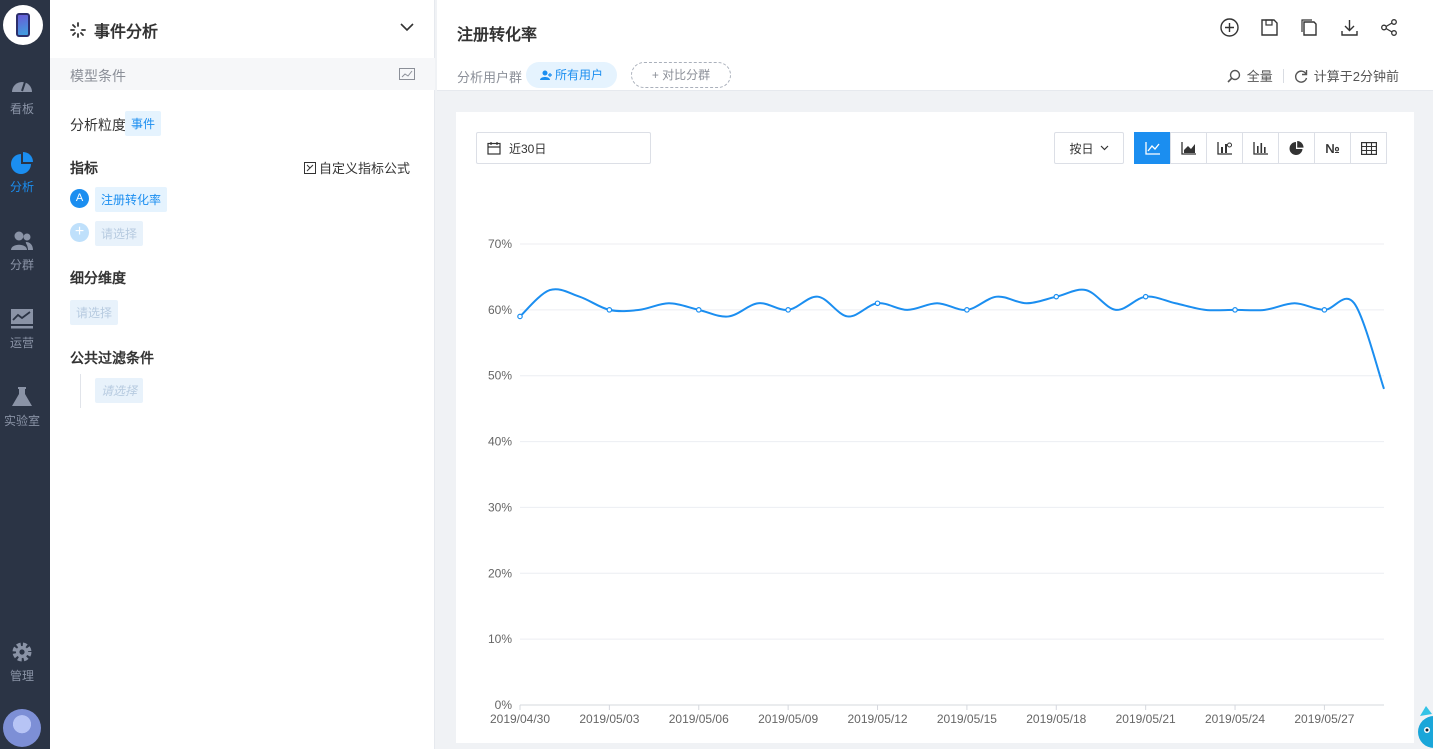 This screenshot has height=749, width=1433. I want to click on download-icon, so click(1349, 27).